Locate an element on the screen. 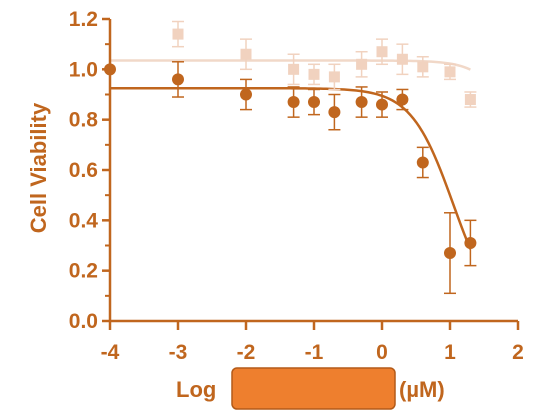 The height and width of the screenshot is (412, 539). y-axis-title: Cell Viability is located at coordinates (38, 167).